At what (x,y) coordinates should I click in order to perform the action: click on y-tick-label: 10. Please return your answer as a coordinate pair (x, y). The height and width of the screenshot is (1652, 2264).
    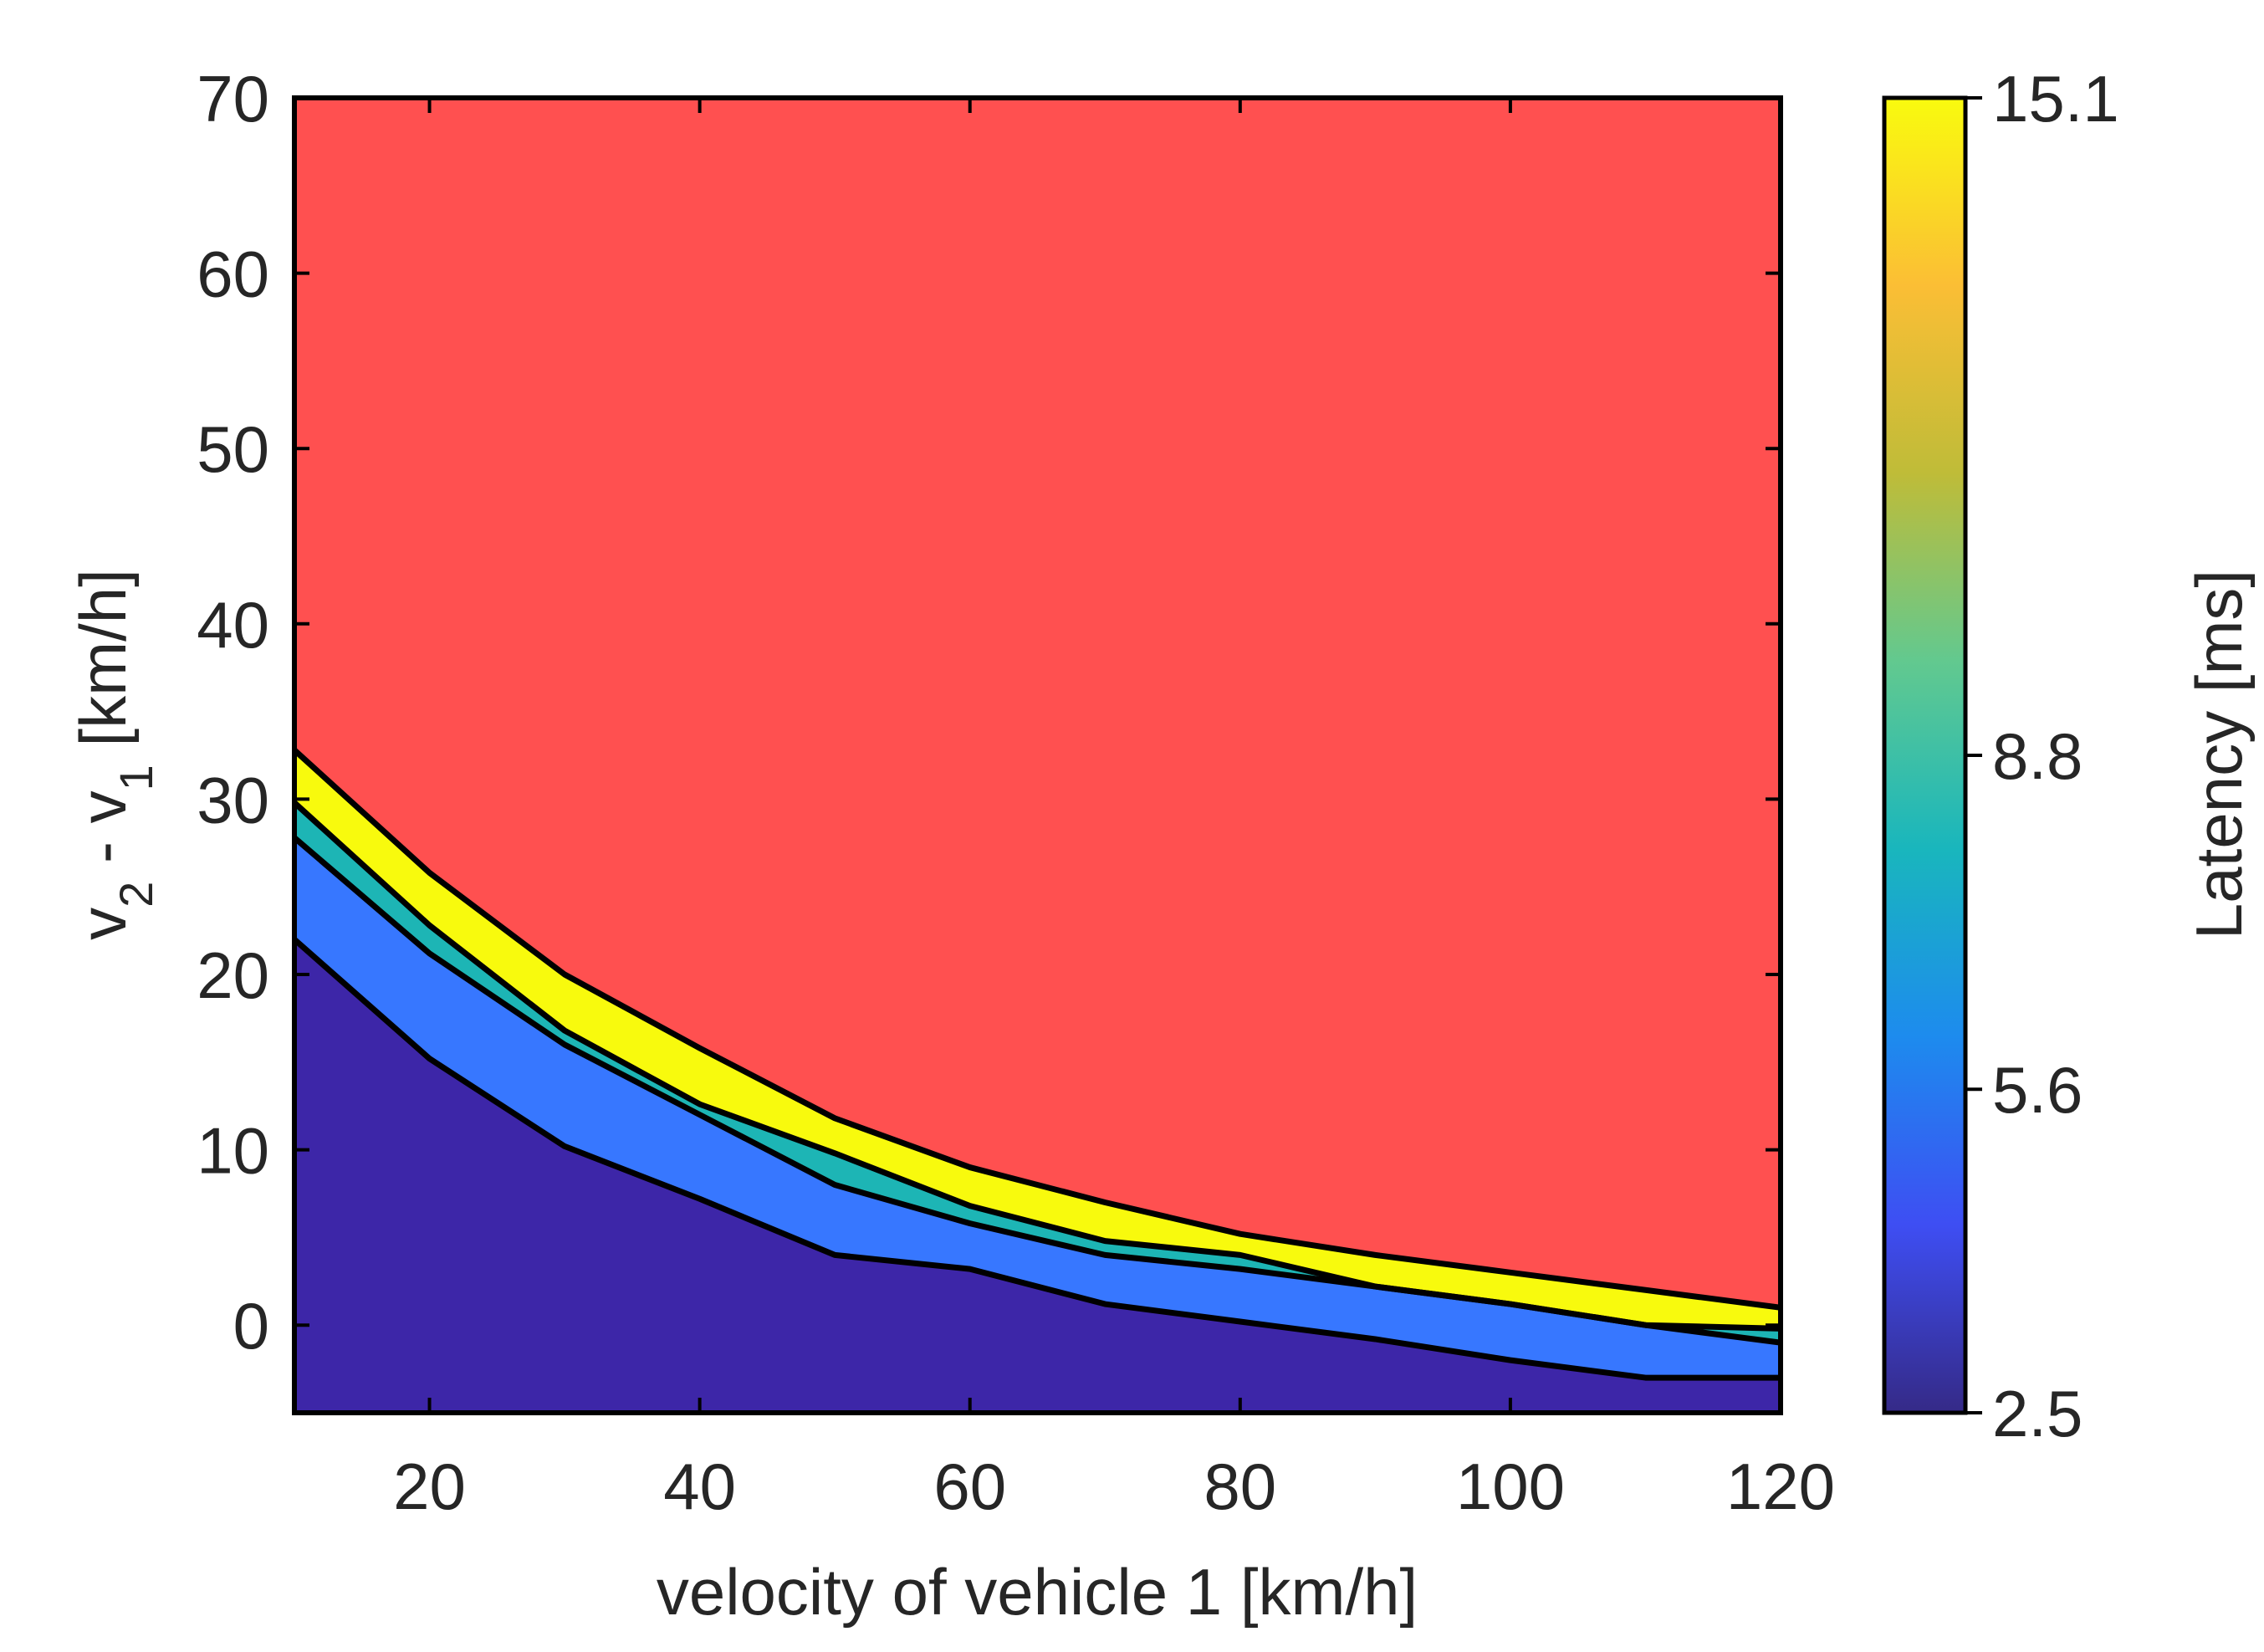
    Looking at the image, I should click on (233, 1151).